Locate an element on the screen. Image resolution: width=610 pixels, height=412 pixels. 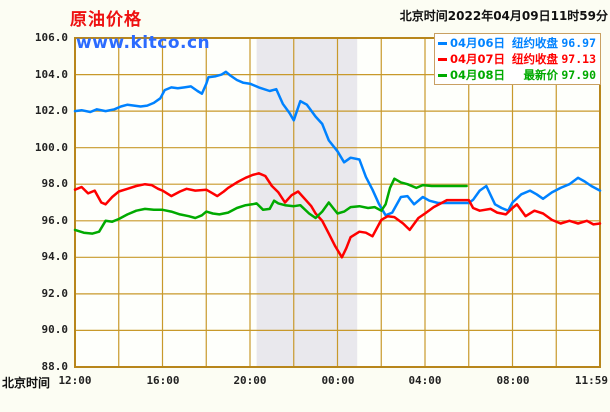
legend-date: 04月08日 is located at coordinates (478, 74).